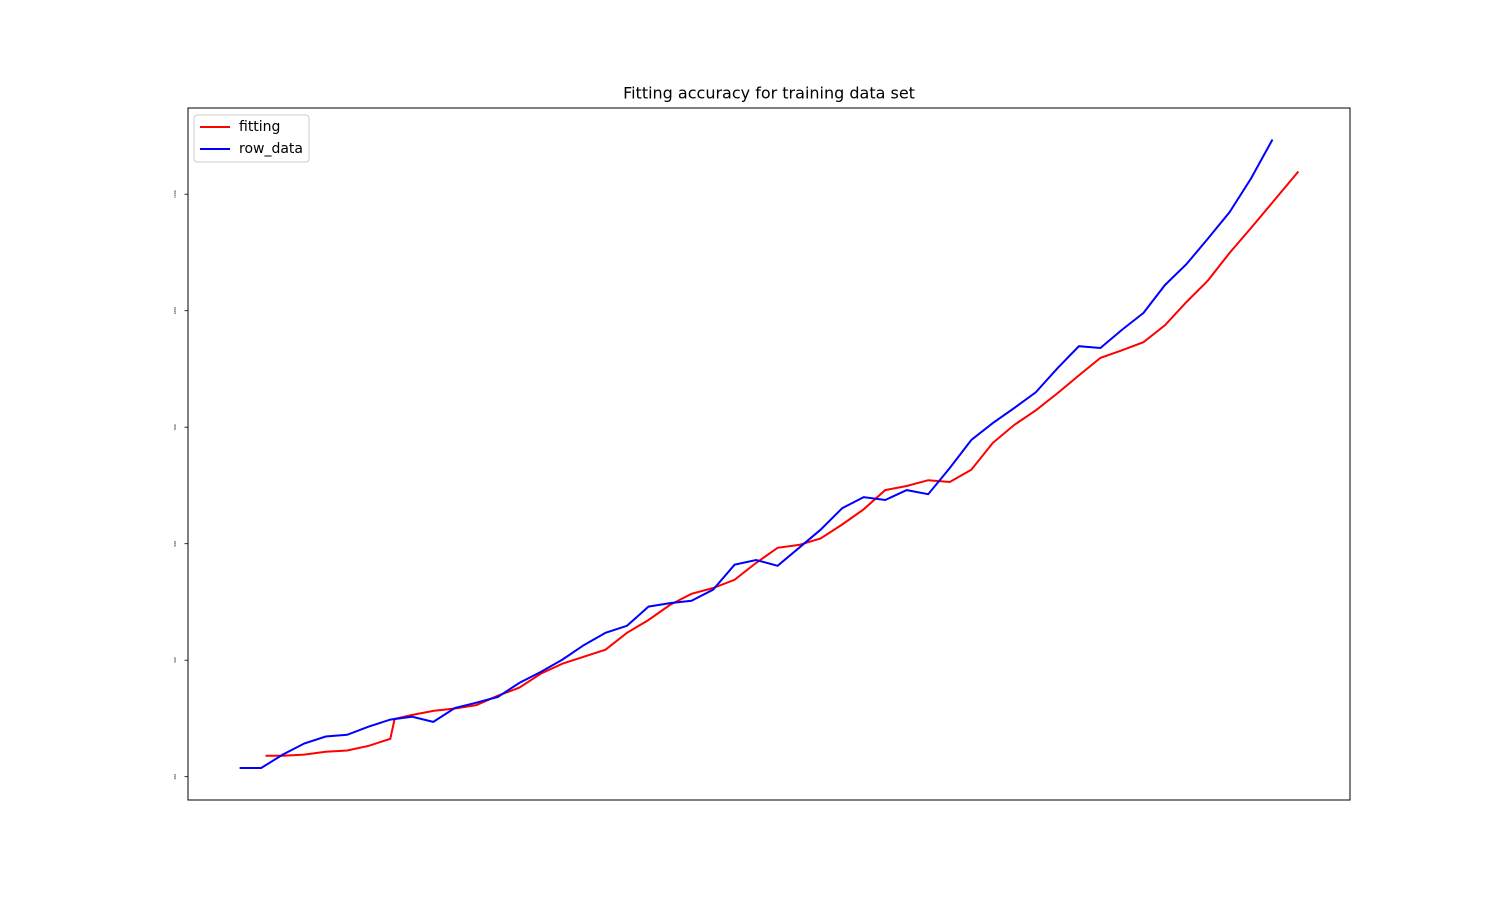 This screenshot has width=1500, height=900. Describe the element at coordinates (175, 544) in the screenshot. I see `y-tick-label: 600` at that location.